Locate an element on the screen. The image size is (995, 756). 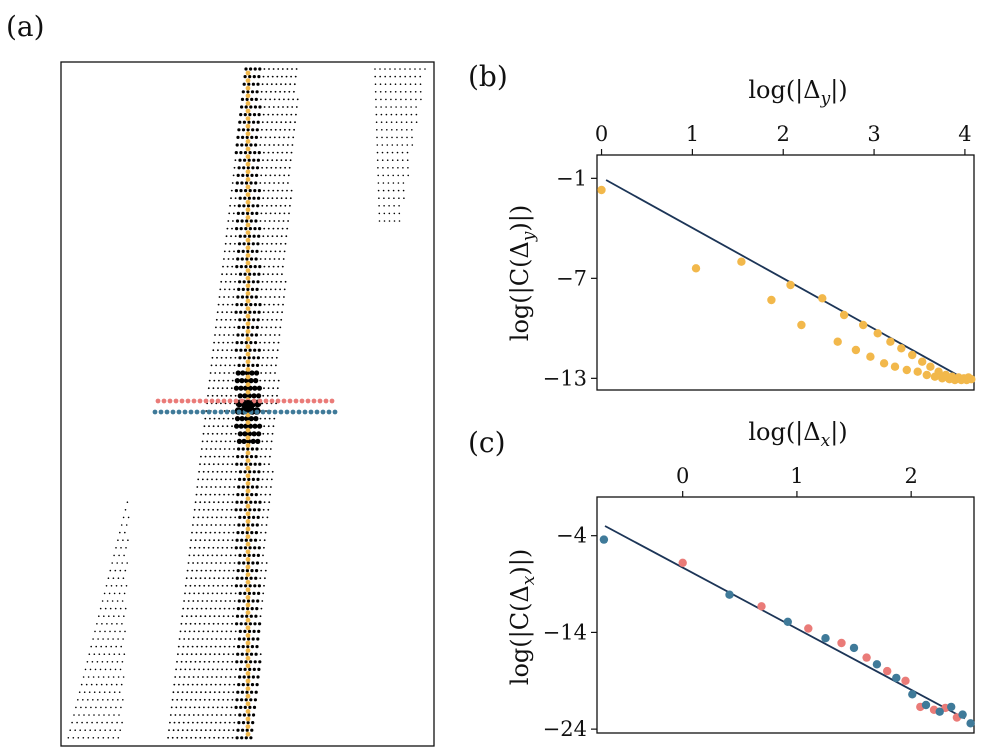
data-point-blue is located at coordinates (912, 694).